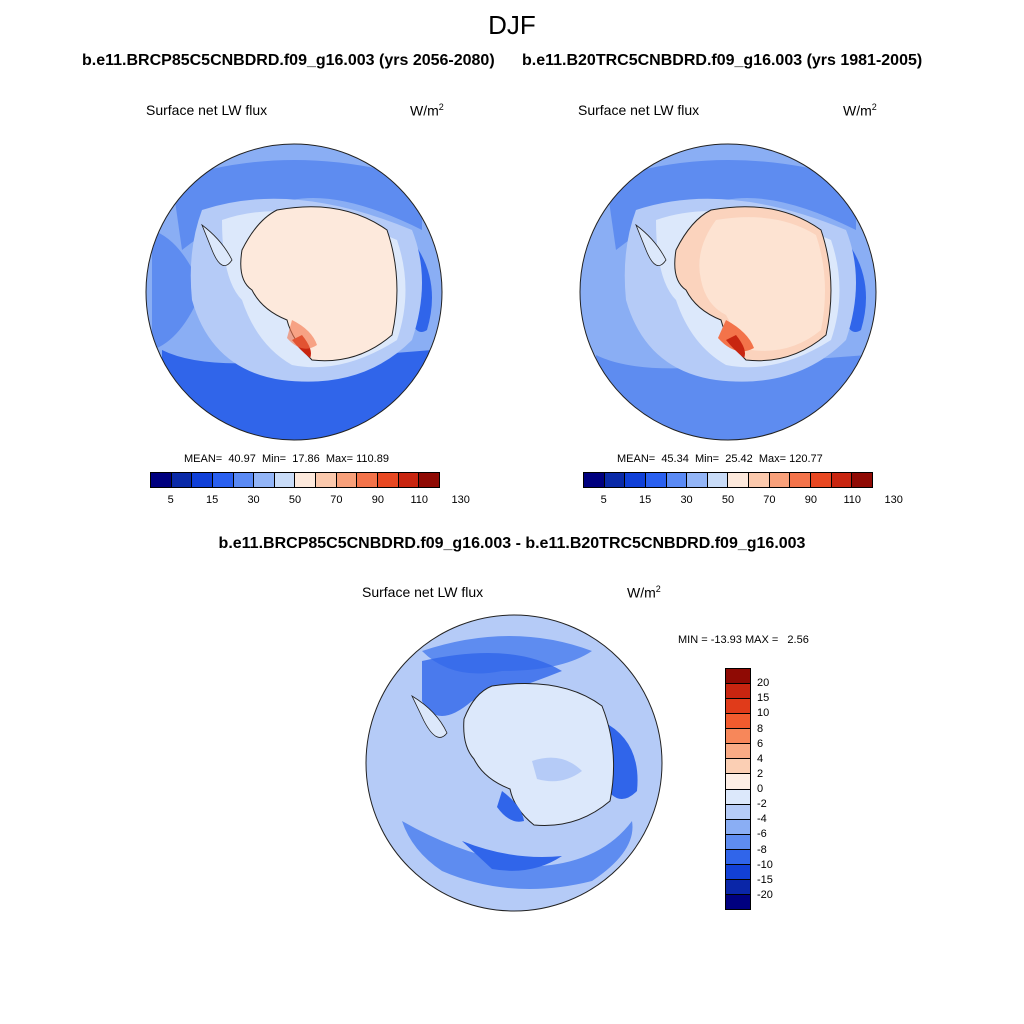 The image size is (1024, 1024). What do you see at coordinates (639, 110) in the screenshot?
I see `right-variable-label: Surface net LW flux` at bounding box center [639, 110].